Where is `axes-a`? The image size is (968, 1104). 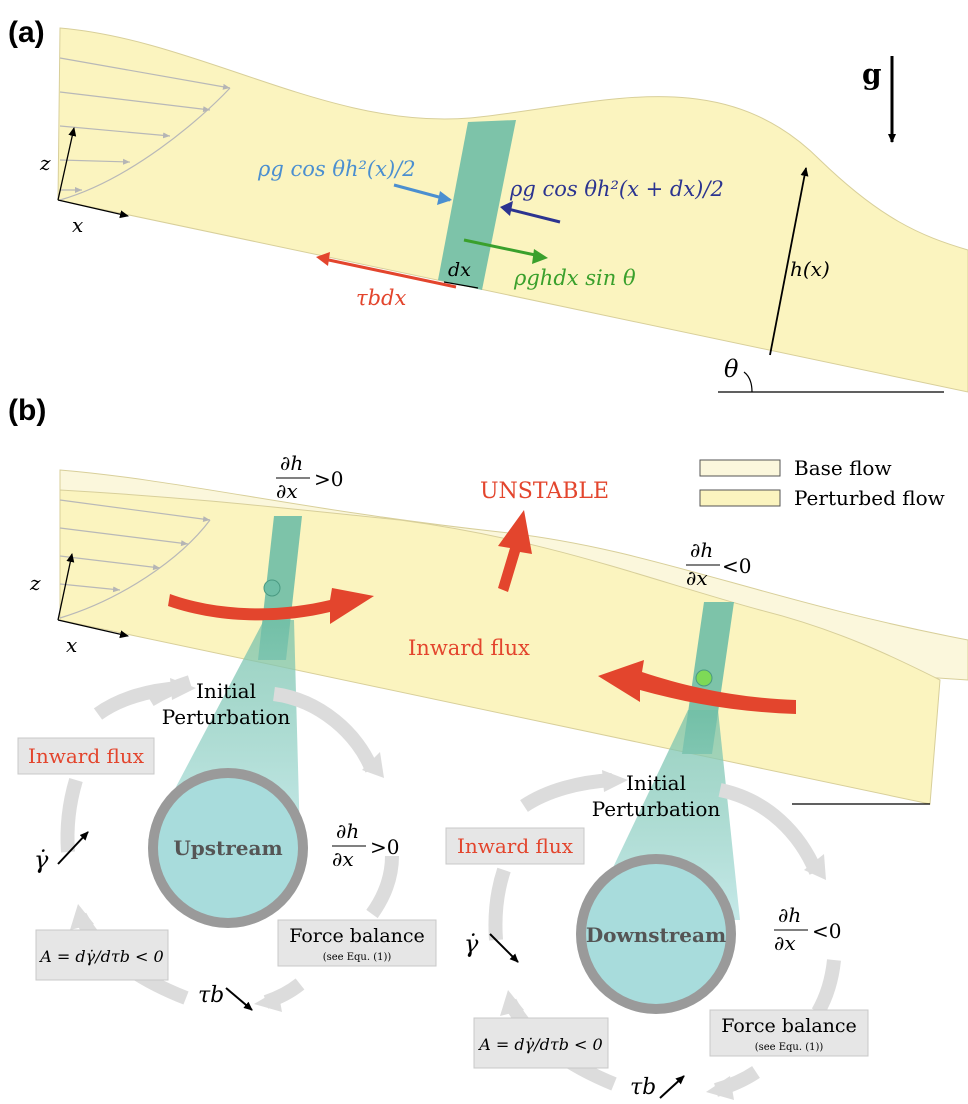
axes-a is located at coordinates (93, 173).